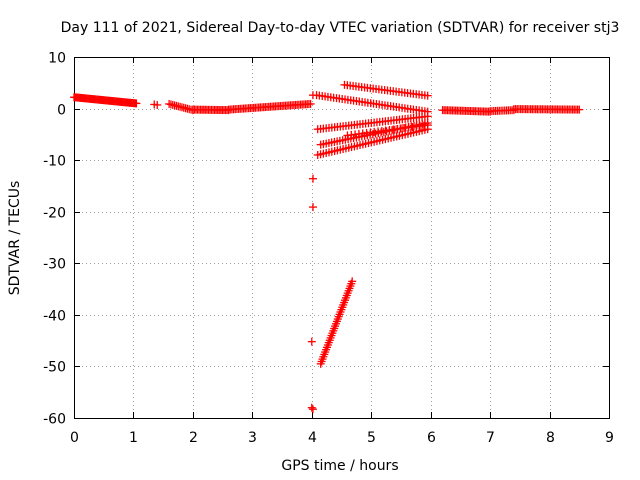 The height and width of the screenshot is (480, 640). I want to click on x-tick-label: 0, so click(74, 438).